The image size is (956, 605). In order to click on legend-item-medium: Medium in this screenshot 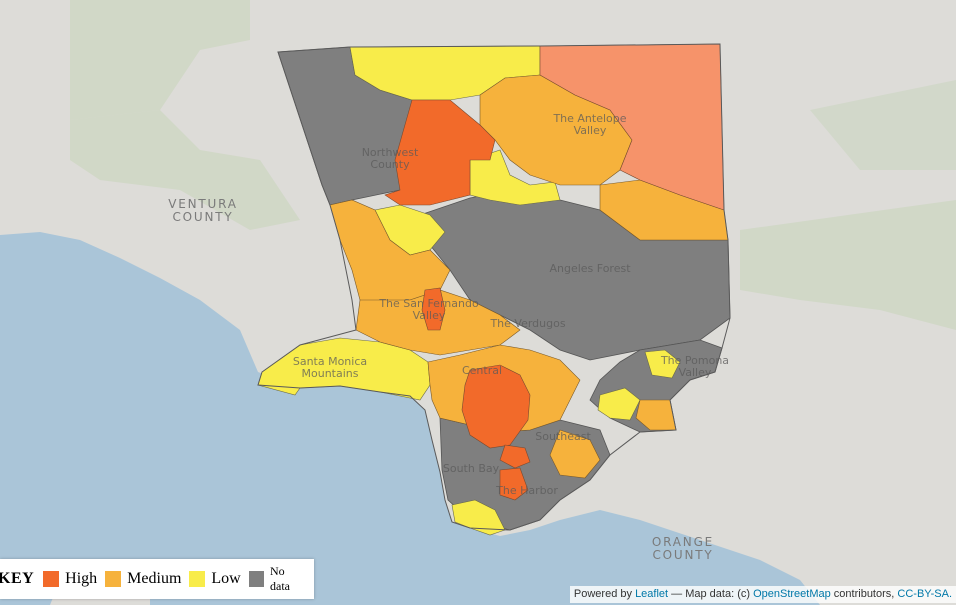, I will do `click(143, 579)`.